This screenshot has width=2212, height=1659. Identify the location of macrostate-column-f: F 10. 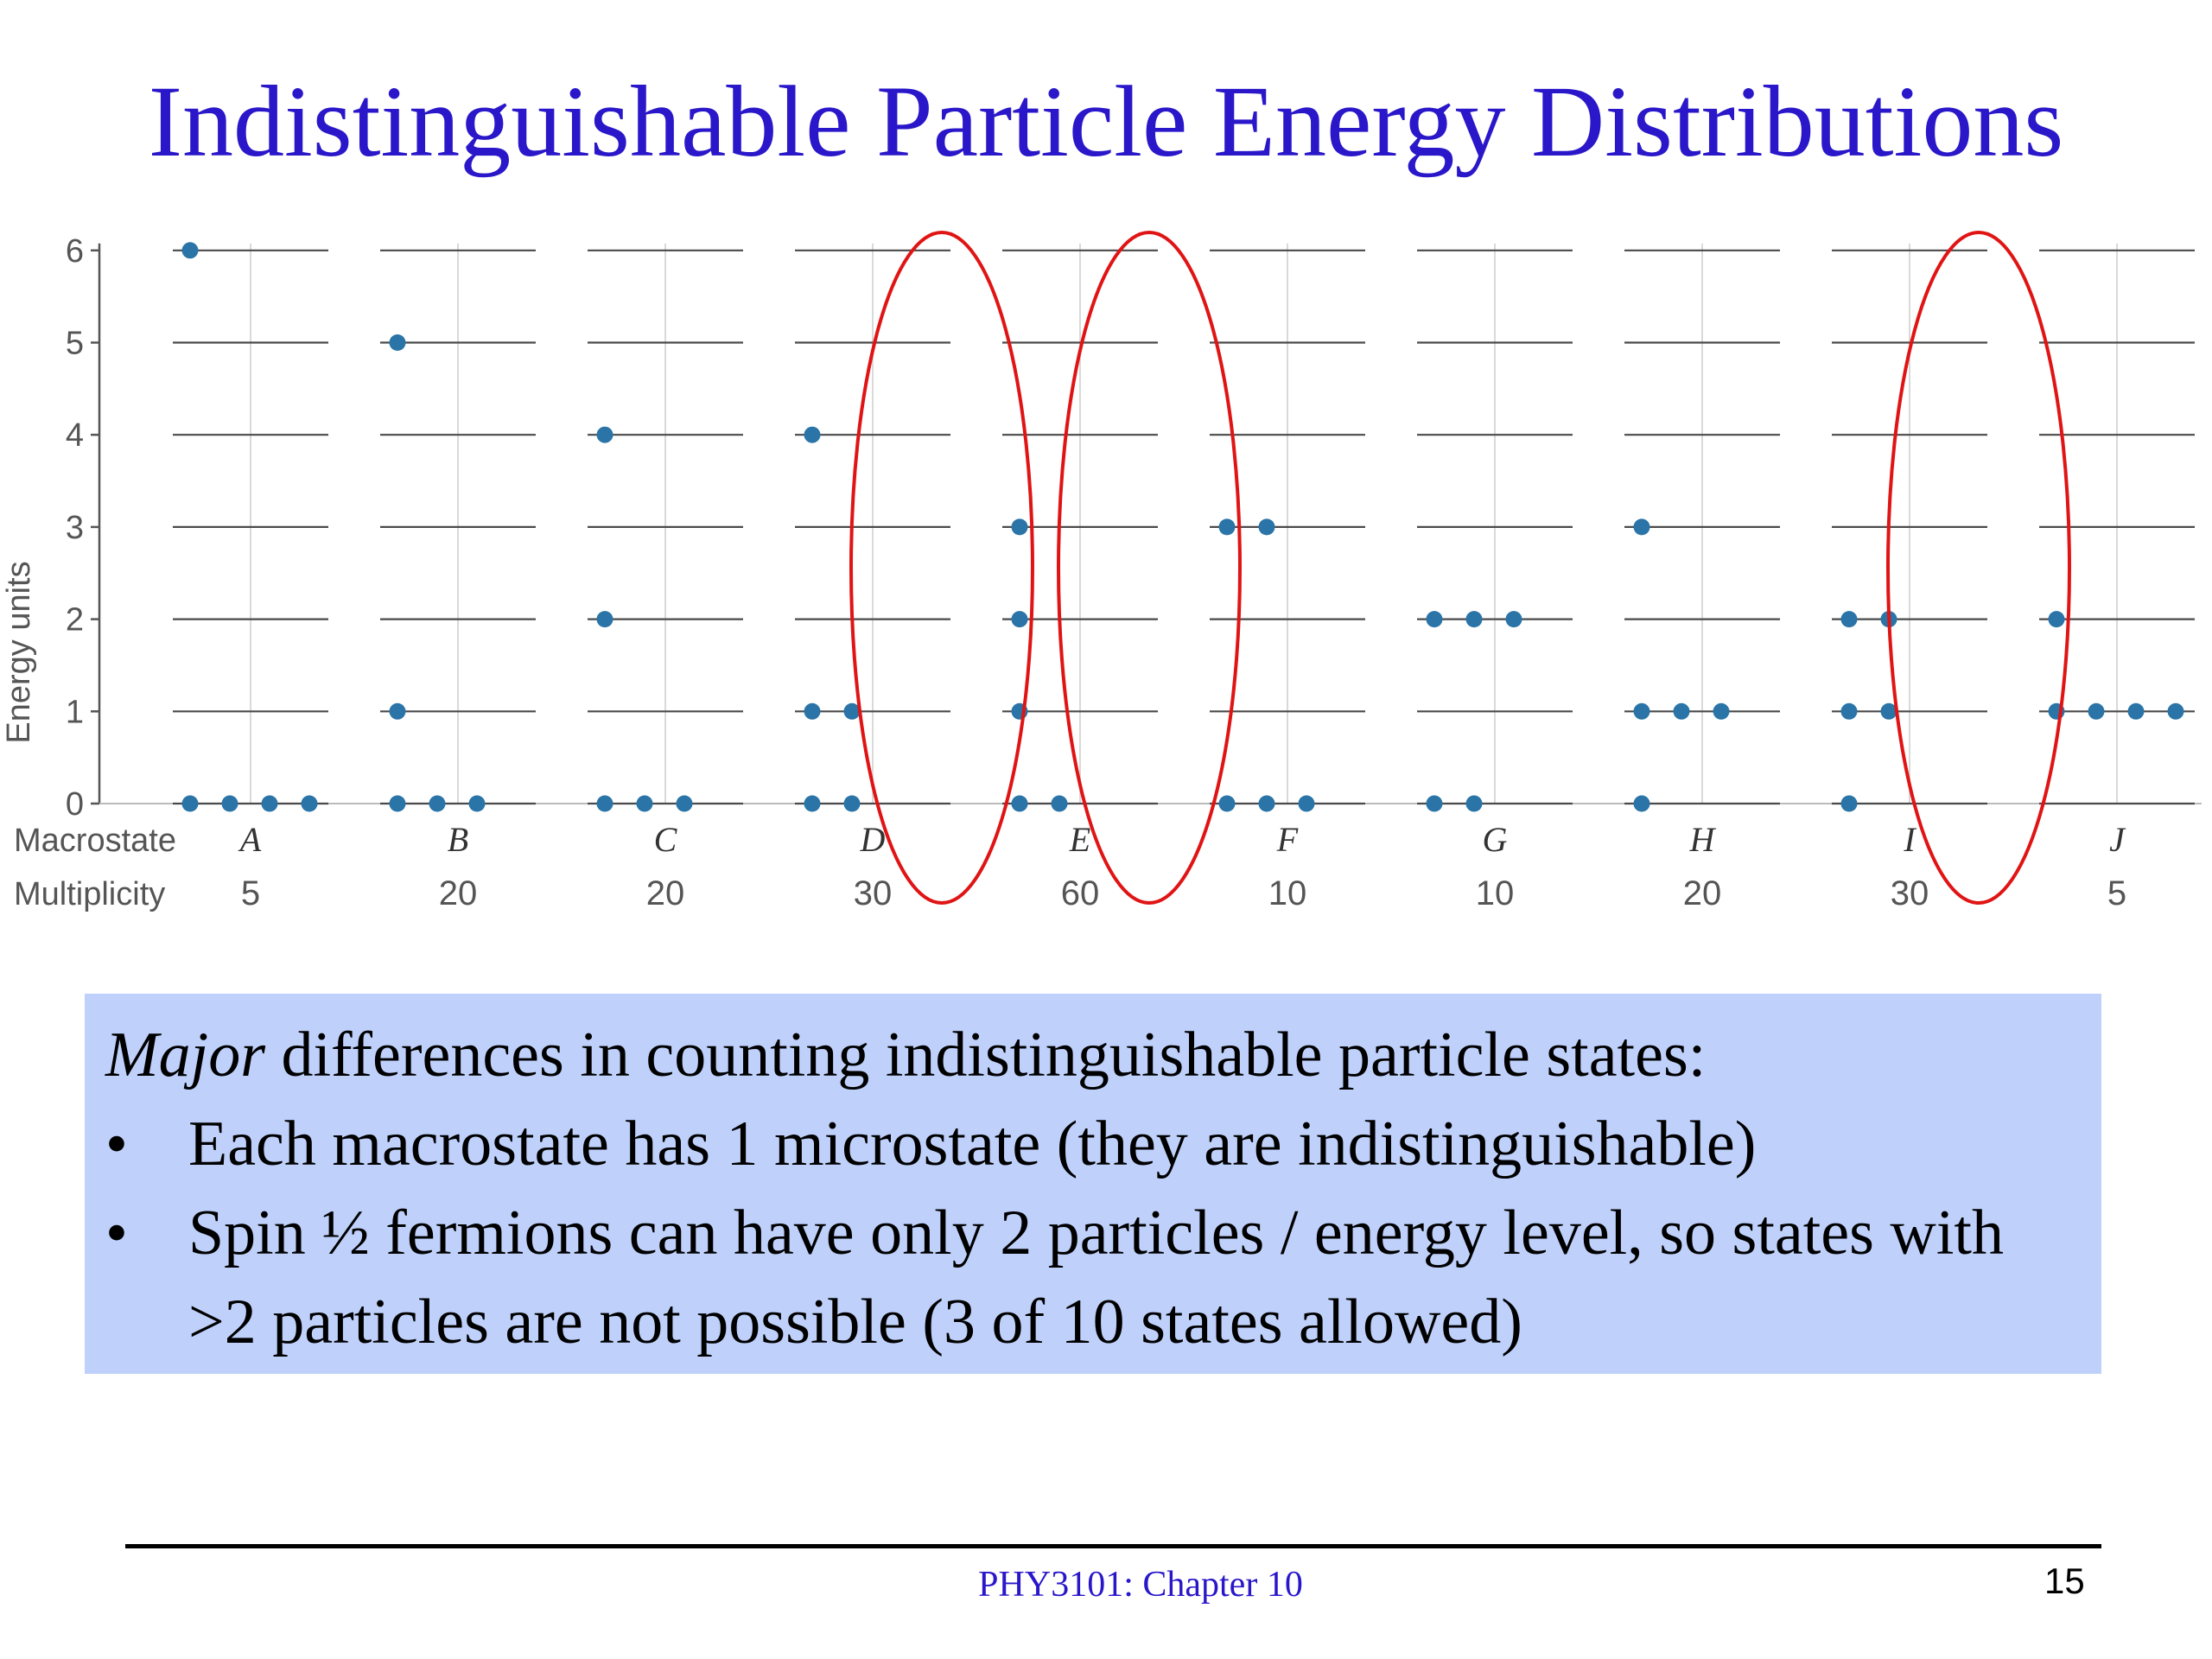
(1287, 580).